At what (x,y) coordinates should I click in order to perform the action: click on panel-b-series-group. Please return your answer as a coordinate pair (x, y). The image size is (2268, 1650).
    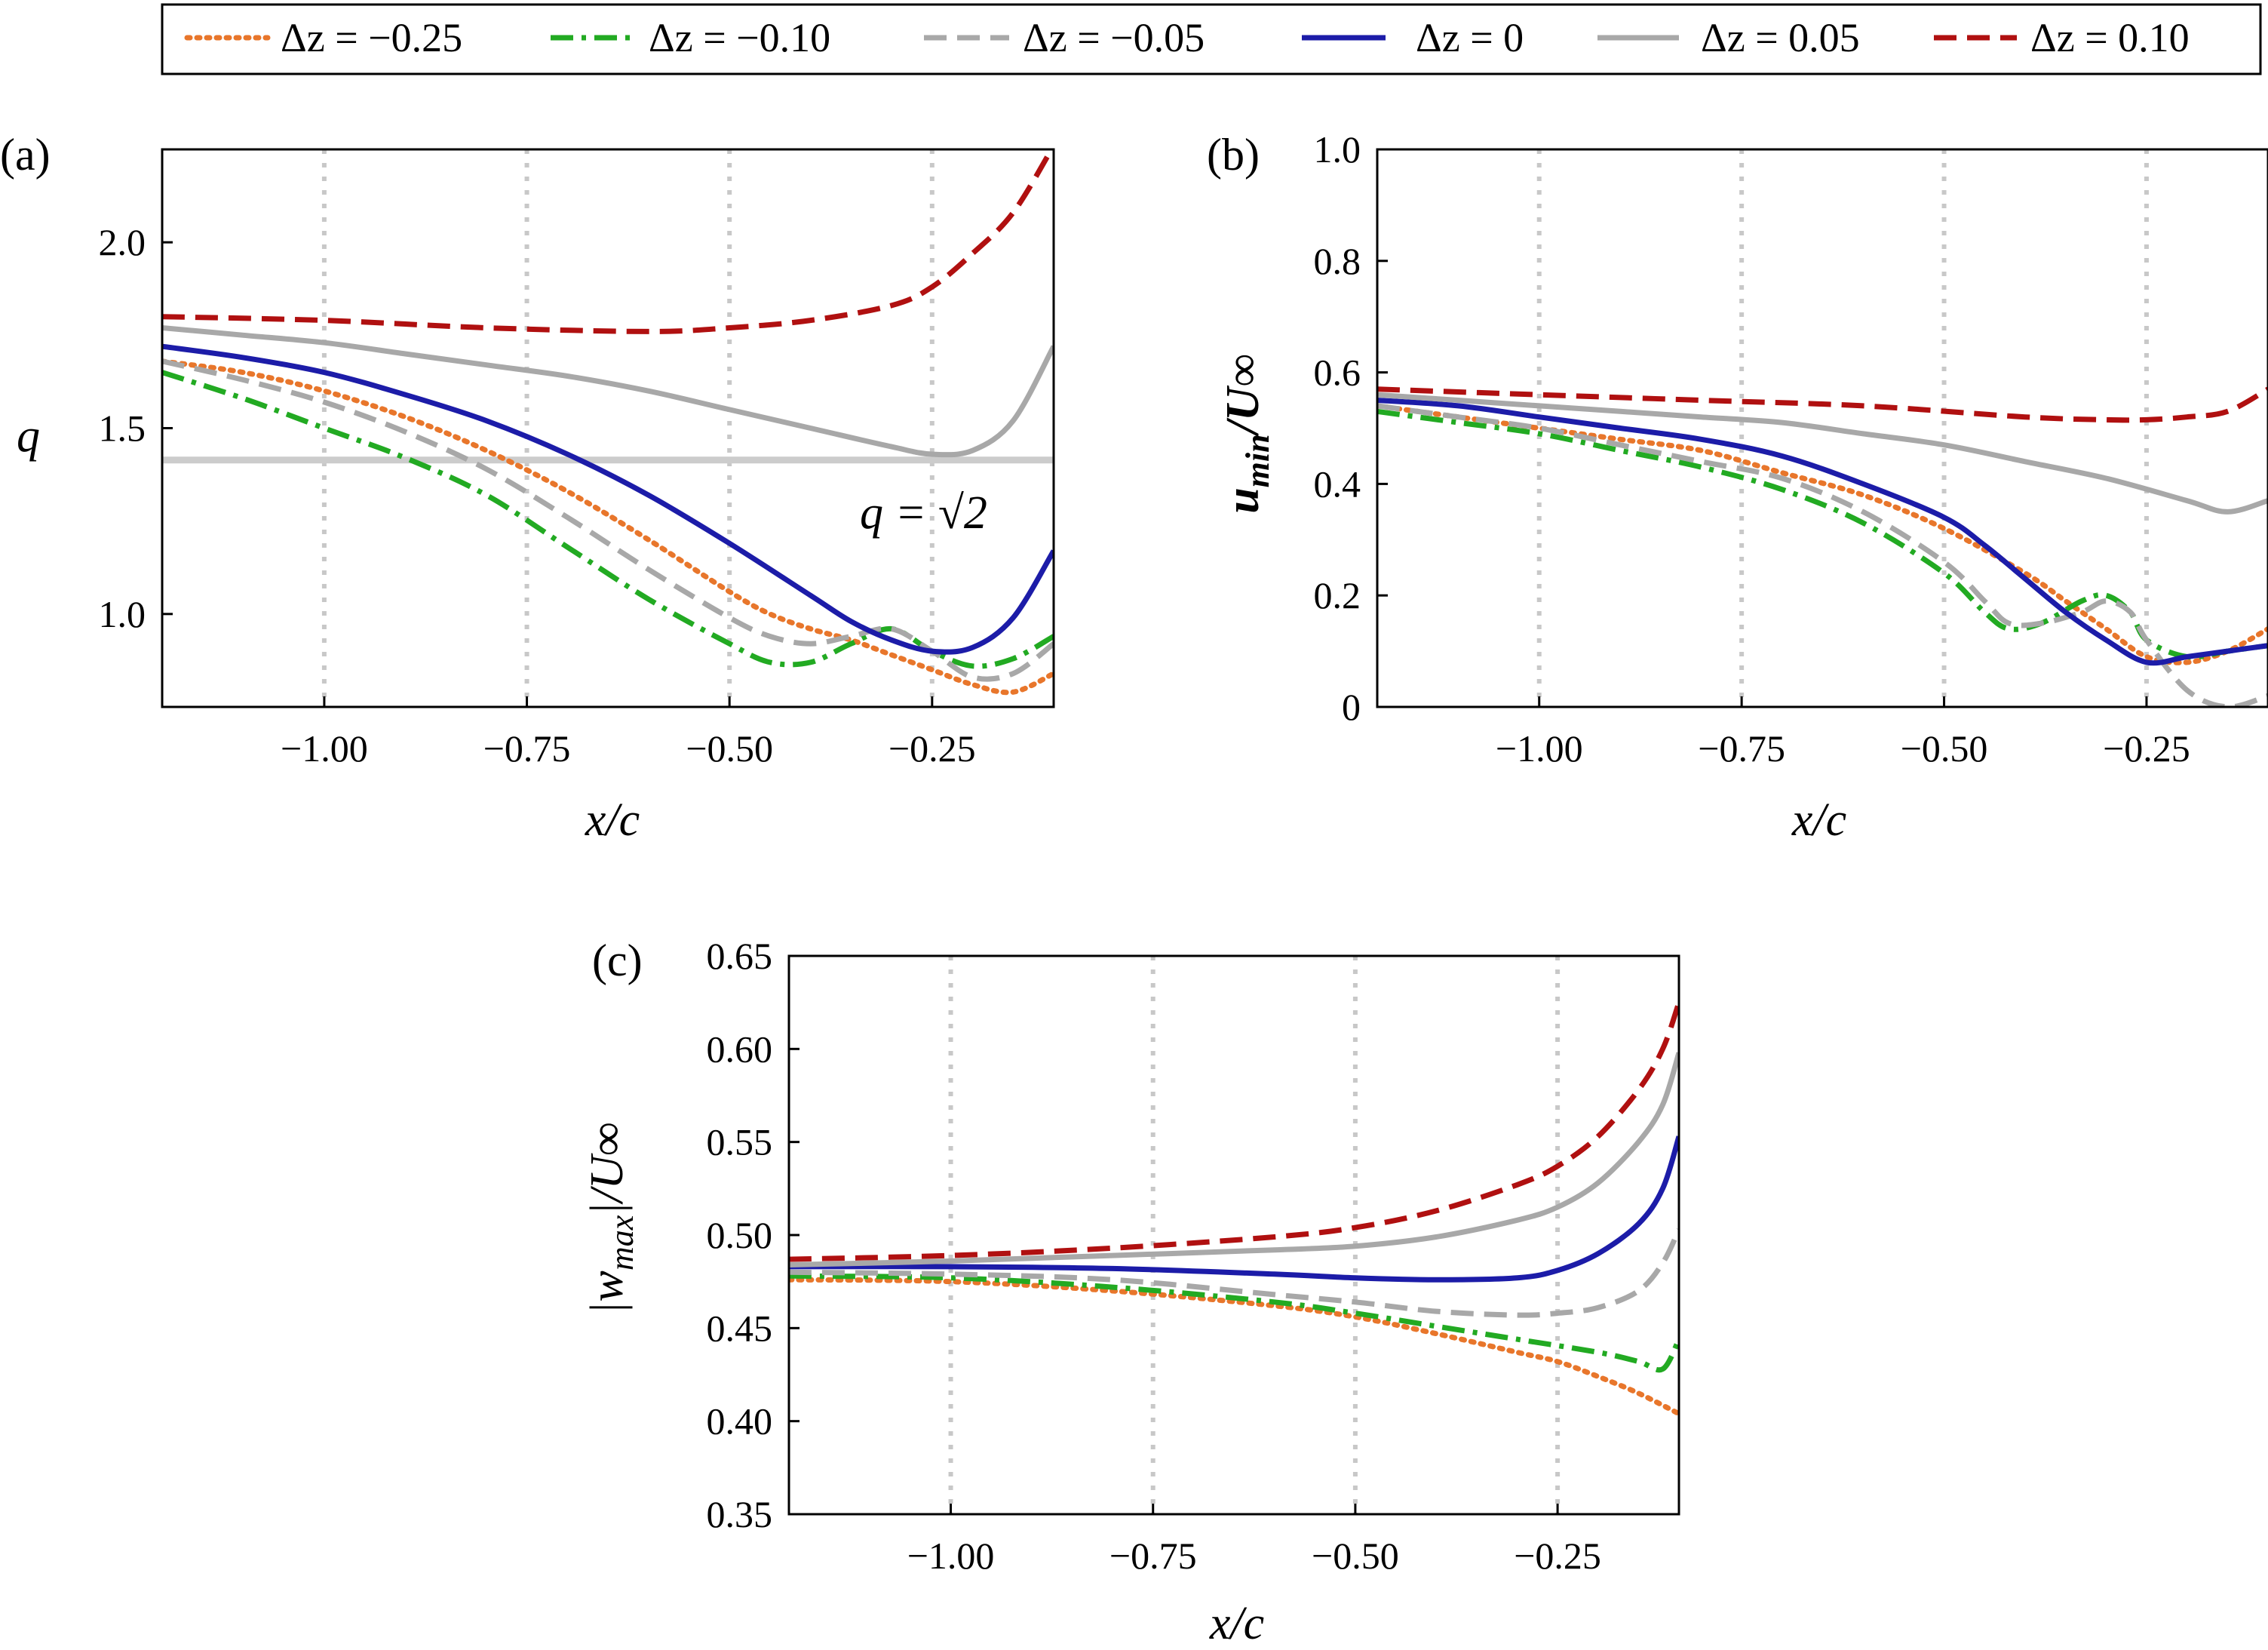
    Looking at the image, I should click on (1822, 546).